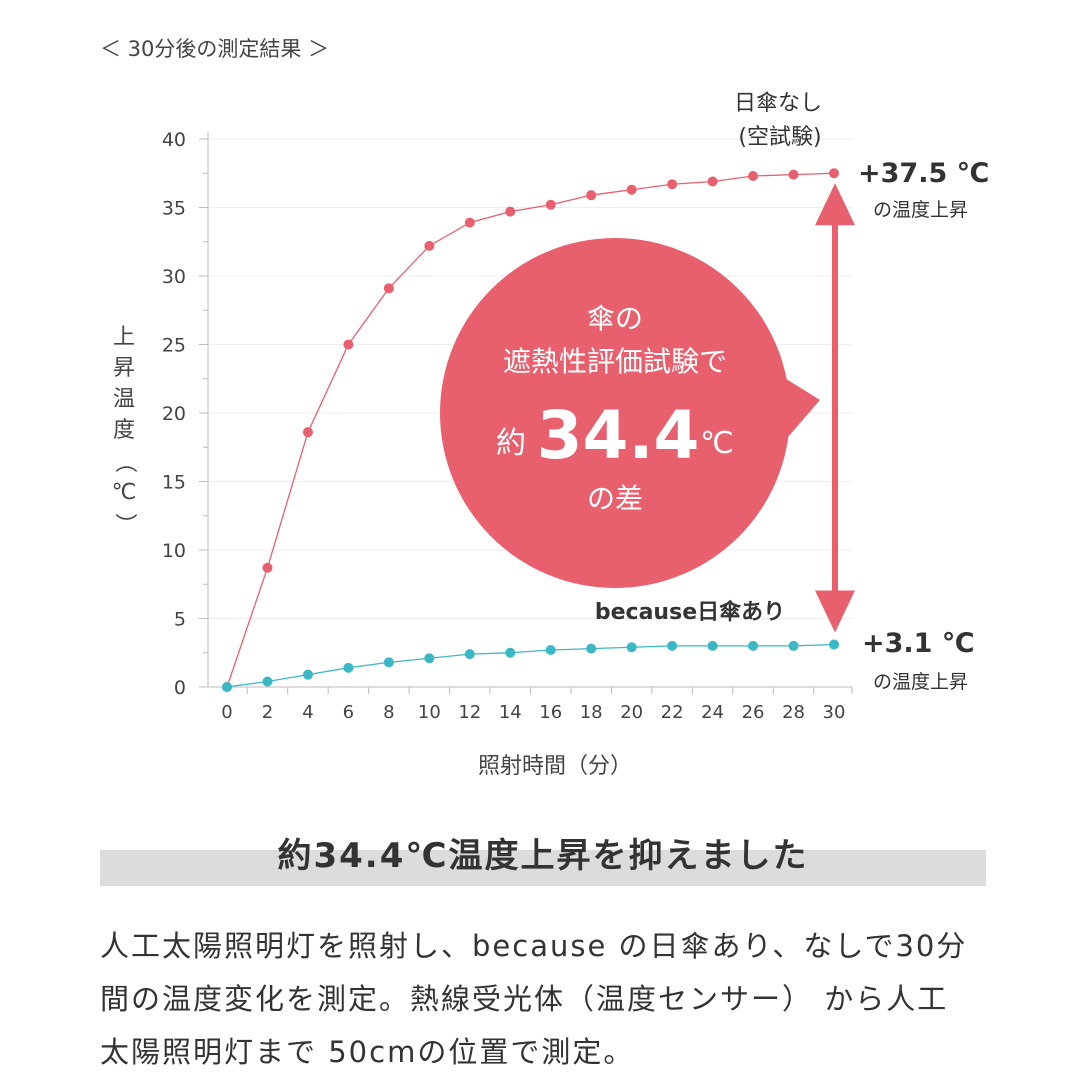  I want to click on x-axis-title: 照射時間（分）, so click(555, 766).